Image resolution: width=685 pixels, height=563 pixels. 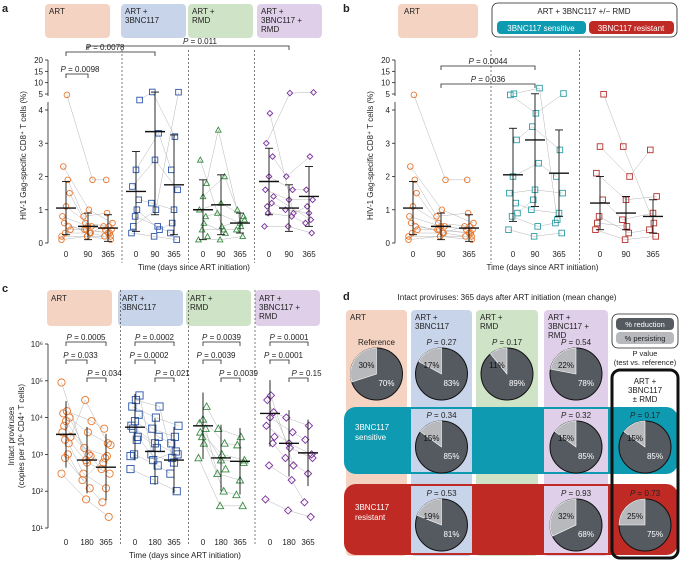 What do you see at coordinates (37, 381) in the screenshot?
I see `y-tick-label-line: 10⁵` at bounding box center [37, 381].